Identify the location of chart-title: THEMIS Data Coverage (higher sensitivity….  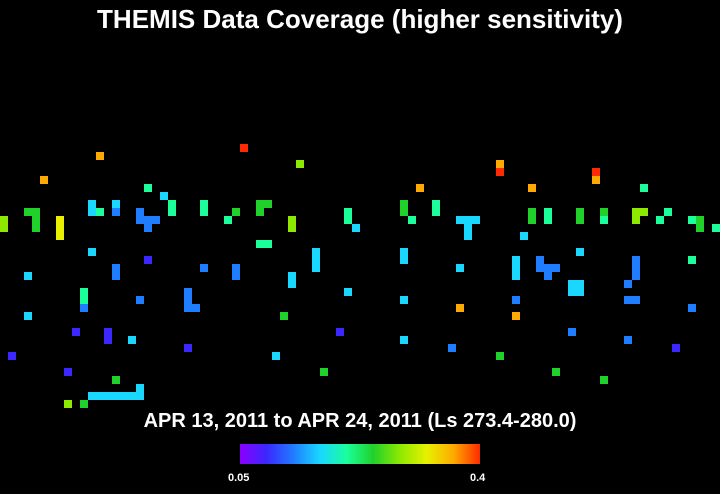
(360, 19).